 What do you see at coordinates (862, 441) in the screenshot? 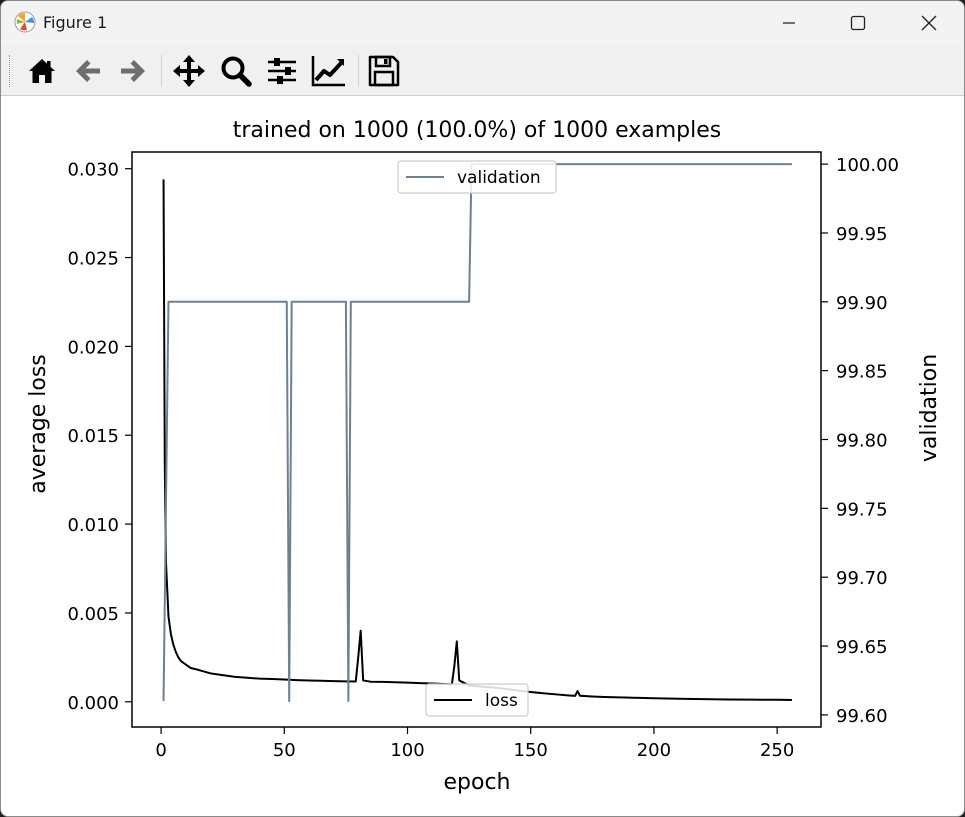
I see `y2-tick-label: 99.80` at bounding box center [862, 441].